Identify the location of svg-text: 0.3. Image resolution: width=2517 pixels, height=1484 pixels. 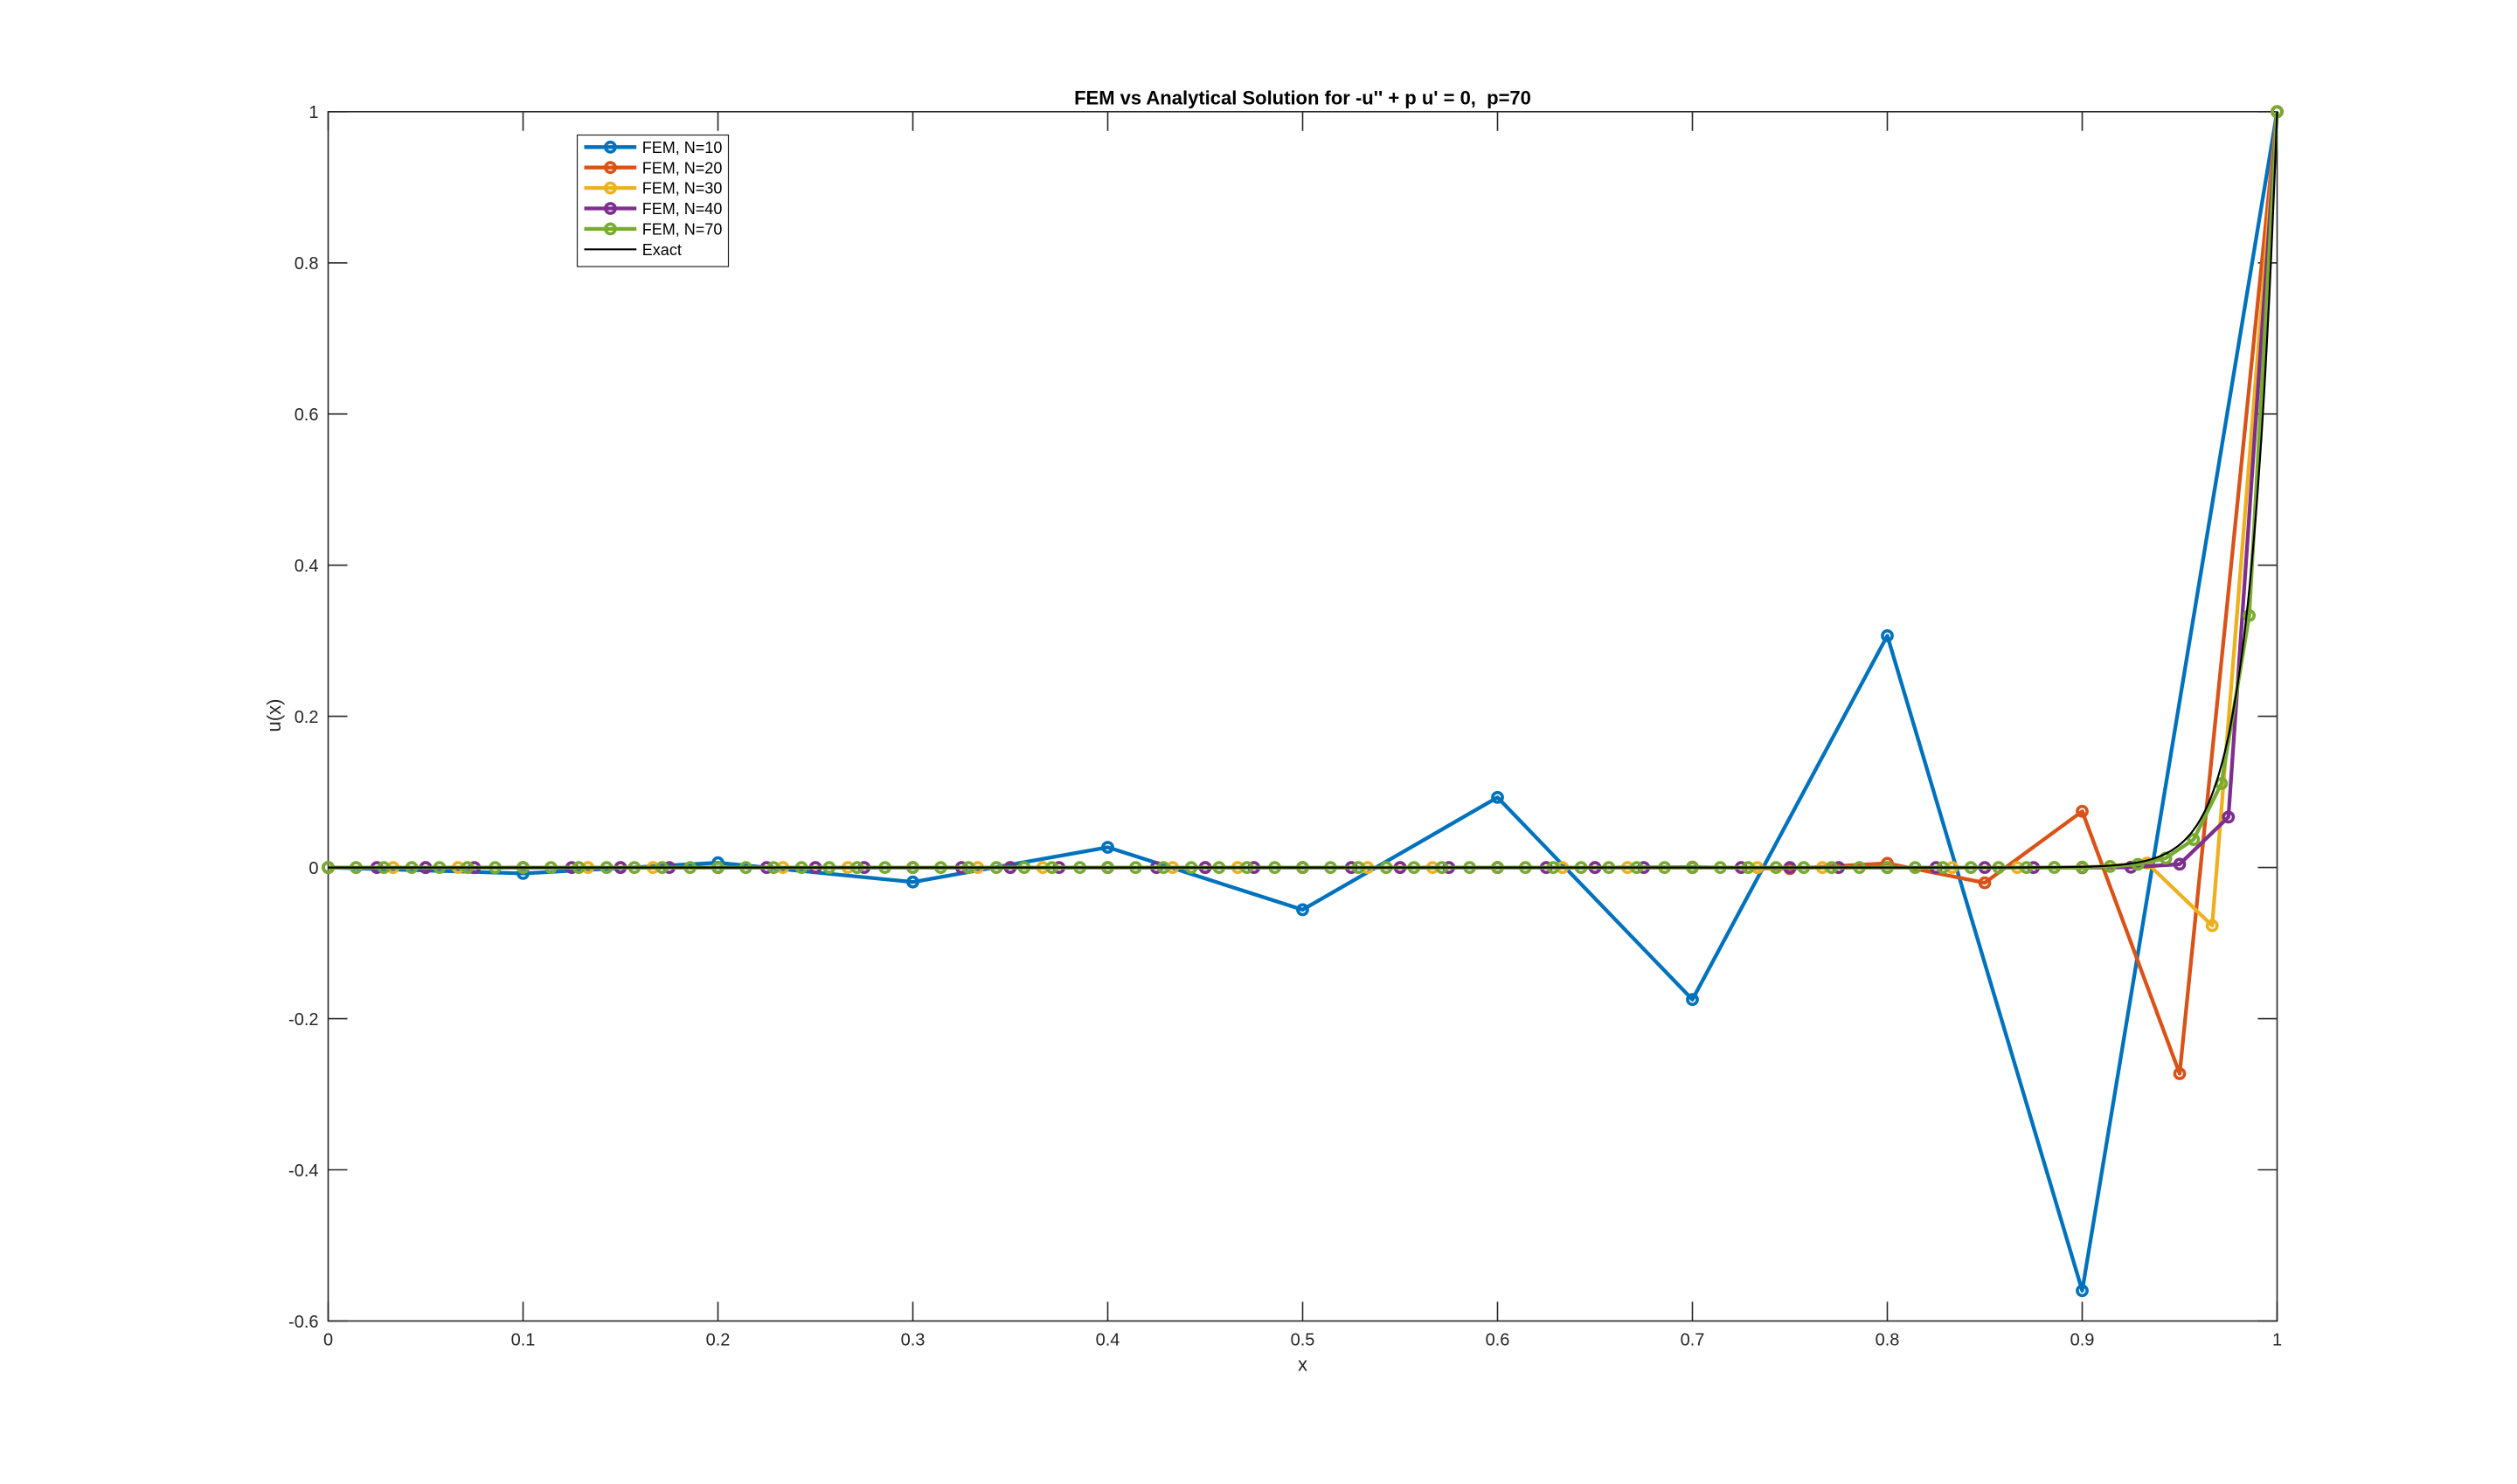
(913, 1340).